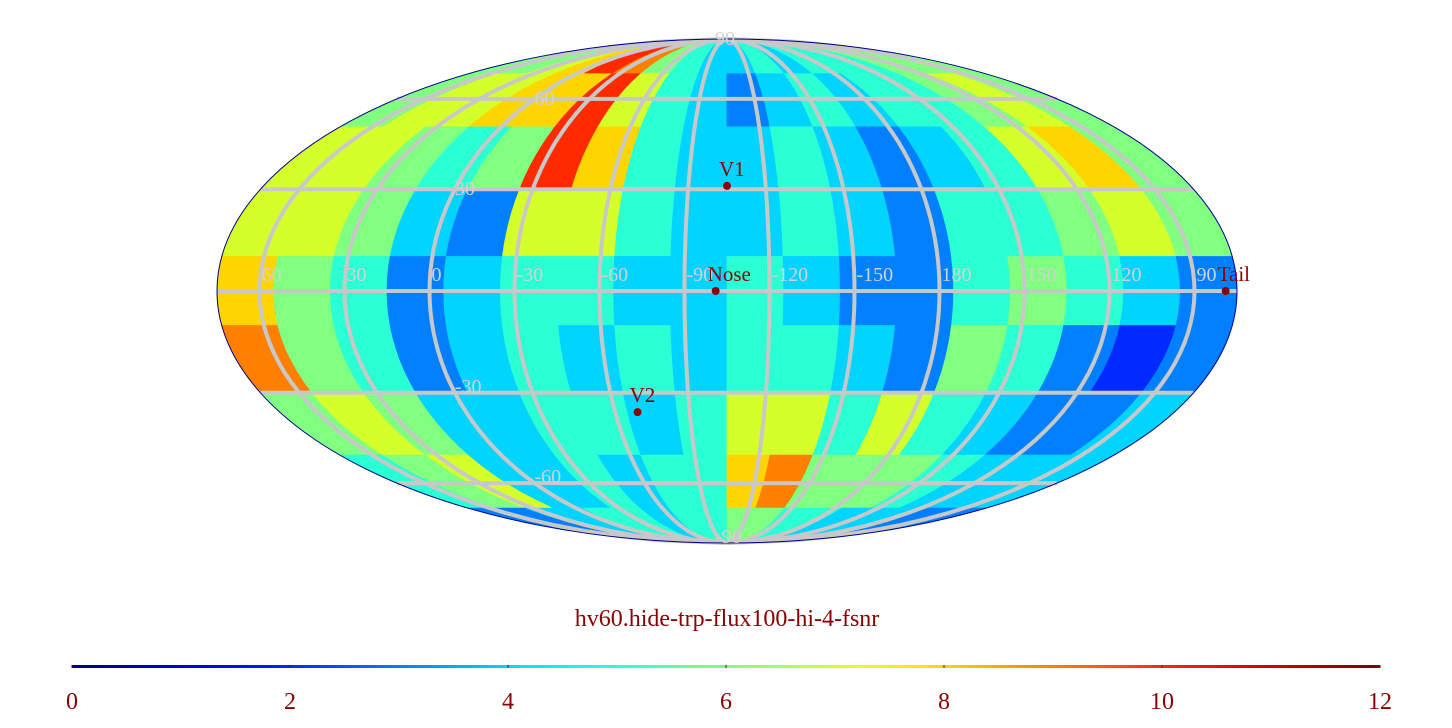 Image resolution: width=1452 pixels, height=728 pixels. I want to click on point-label: Tail, so click(1234, 274).